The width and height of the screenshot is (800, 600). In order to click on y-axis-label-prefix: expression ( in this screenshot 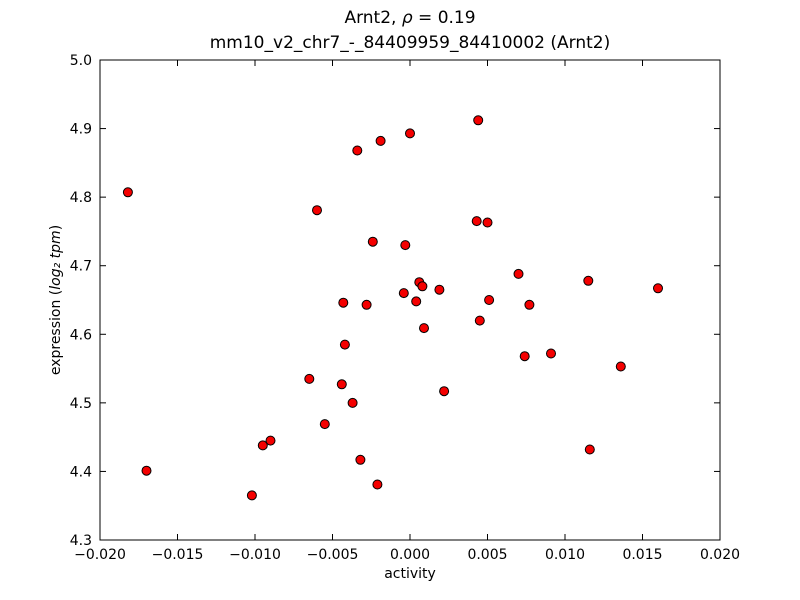, I will do `click(56, 332)`.